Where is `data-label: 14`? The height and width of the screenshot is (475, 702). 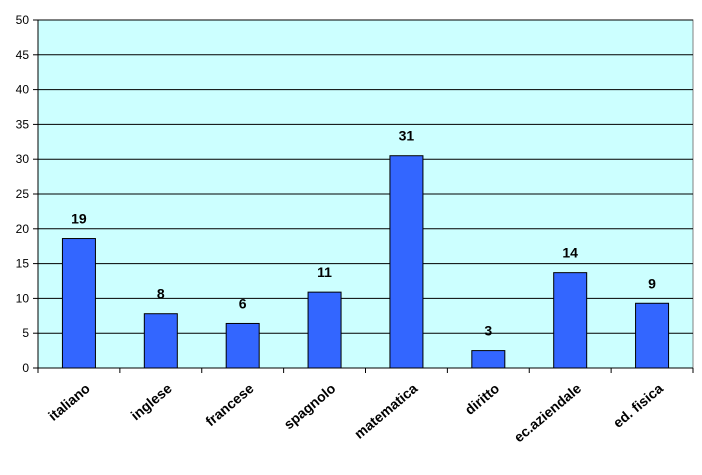 data-label: 14 is located at coordinates (570, 253).